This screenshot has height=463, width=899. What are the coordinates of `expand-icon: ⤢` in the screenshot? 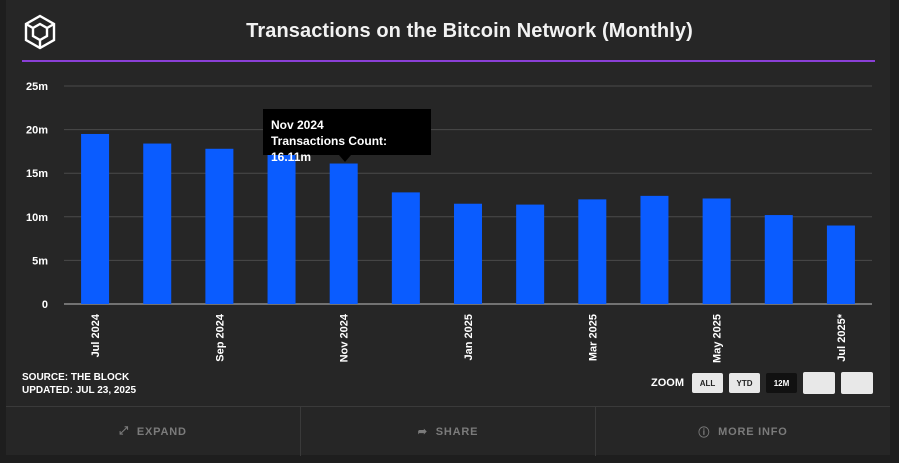 It's located at (124, 431).